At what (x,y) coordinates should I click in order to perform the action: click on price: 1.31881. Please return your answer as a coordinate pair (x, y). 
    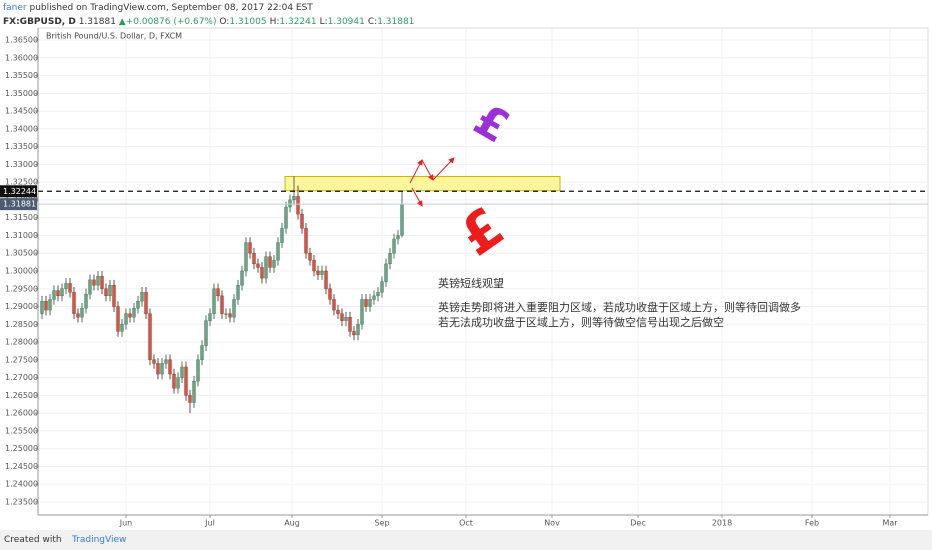
    Looking at the image, I should click on (97, 22).